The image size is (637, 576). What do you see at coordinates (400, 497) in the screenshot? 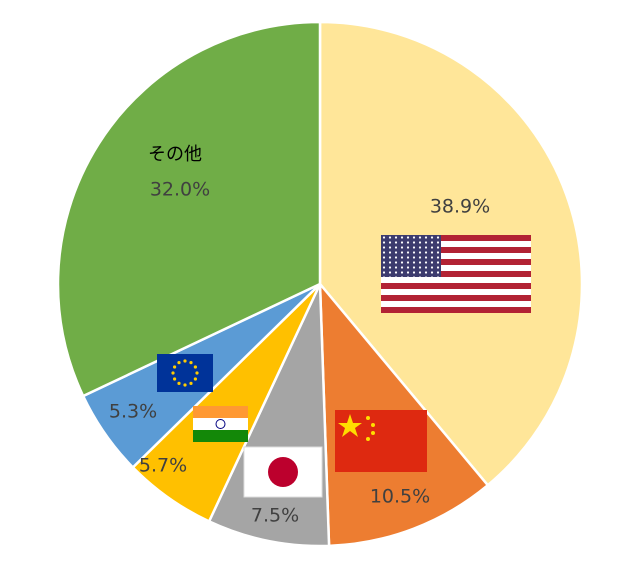
I see `value-label: 10.5%` at bounding box center [400, 497].